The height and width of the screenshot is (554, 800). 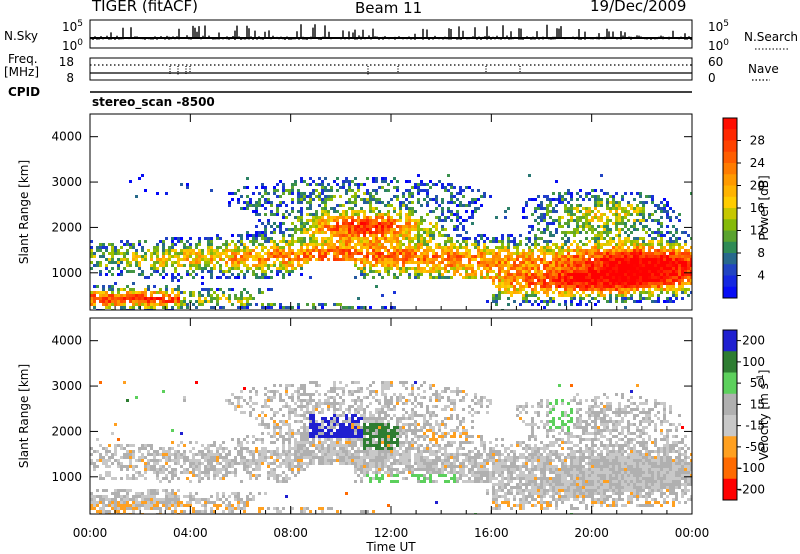 I want to click on date-label: 19/Dec/2009, so click(x=638, y=7).